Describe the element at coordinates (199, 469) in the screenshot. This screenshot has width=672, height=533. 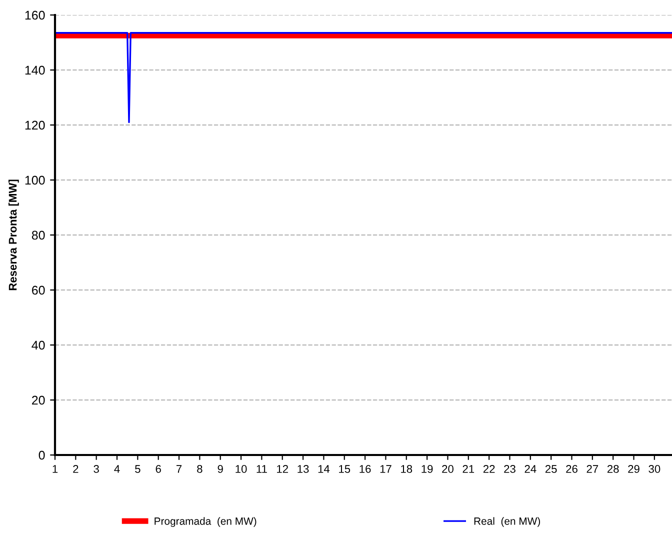
I see `x-tick-label: 8` at that location.